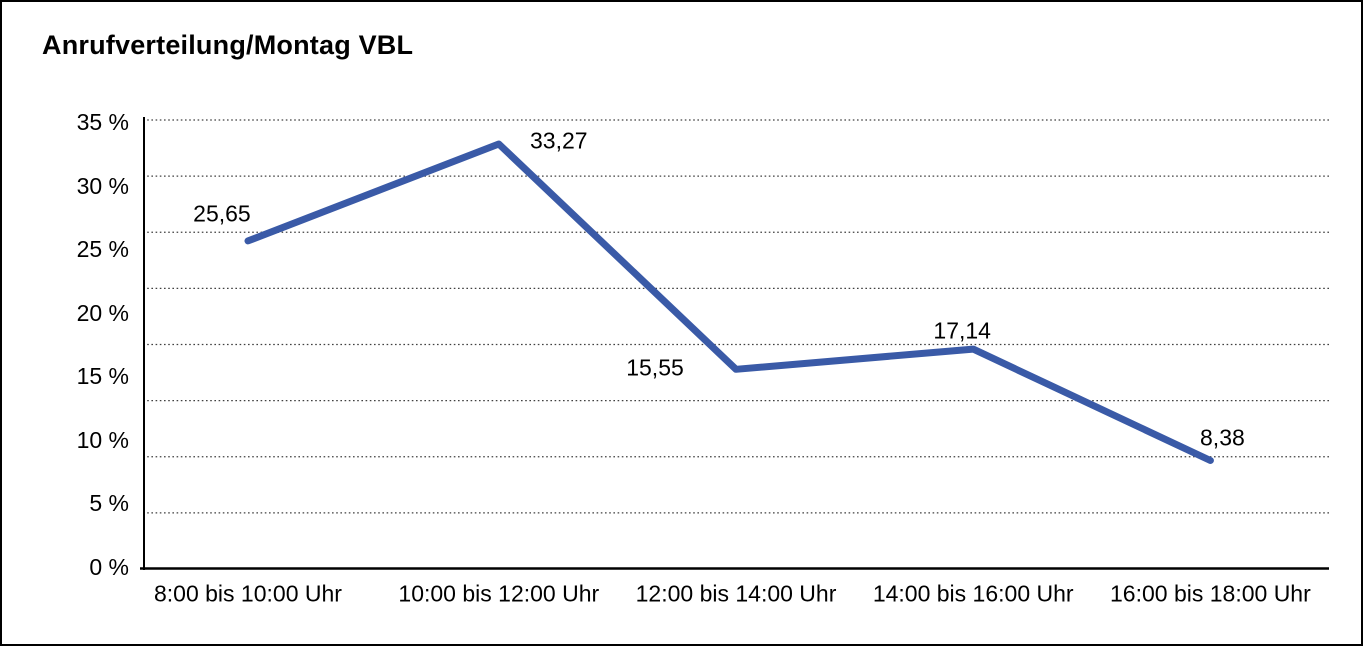 This screenshot has width=1363, height=646. What do you see at coordinates (1222, 437) in the screenshot?
I see `data-point-label: 8,38` at bounding box center [1222, 437].